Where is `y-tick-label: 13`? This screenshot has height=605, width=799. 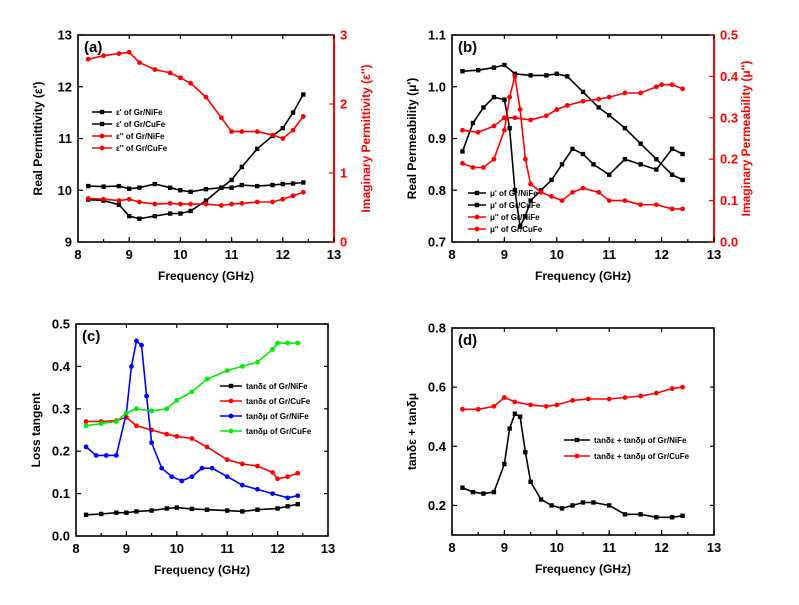
y-tick-label: 13 is located at coordinates (65, 35).